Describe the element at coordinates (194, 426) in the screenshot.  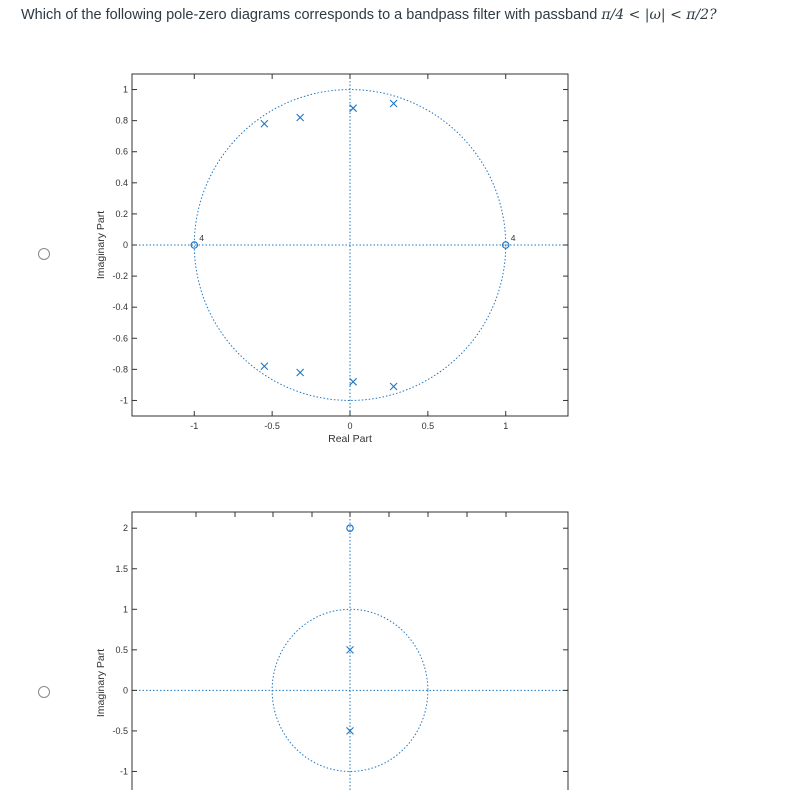
I see `plot1-xtick-label: -1` at that location.